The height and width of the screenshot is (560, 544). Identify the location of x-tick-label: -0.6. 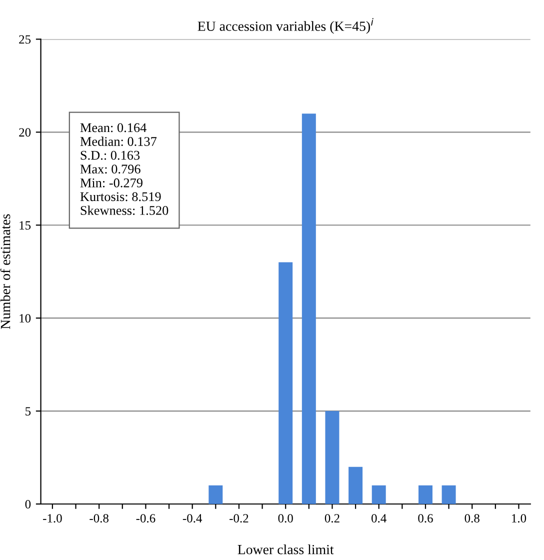
(146, 518).